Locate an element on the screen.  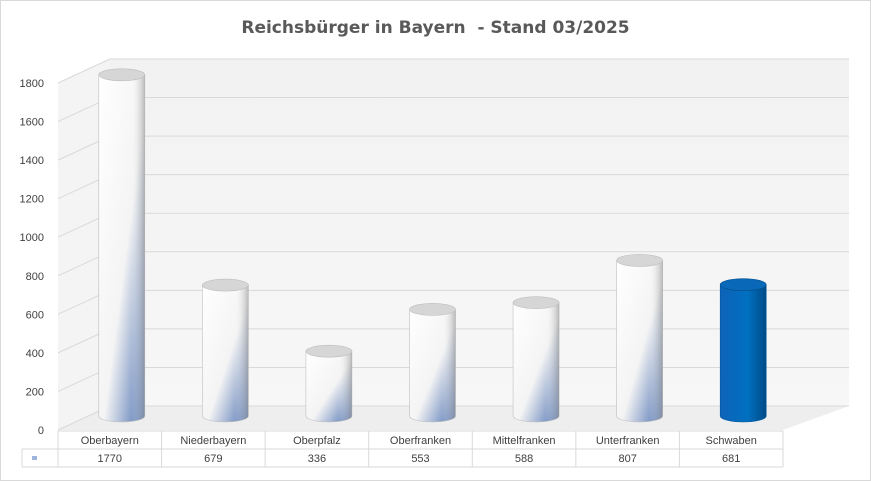
category-label: Mittelfranken is located at coordinates (524, 441).